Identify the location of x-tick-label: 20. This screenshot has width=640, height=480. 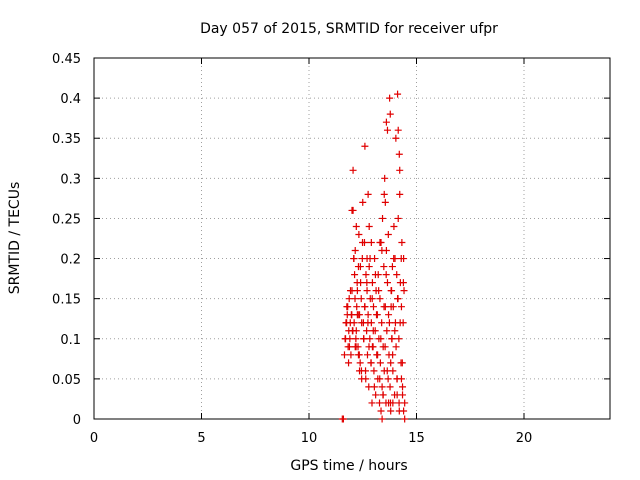
(524, 438).